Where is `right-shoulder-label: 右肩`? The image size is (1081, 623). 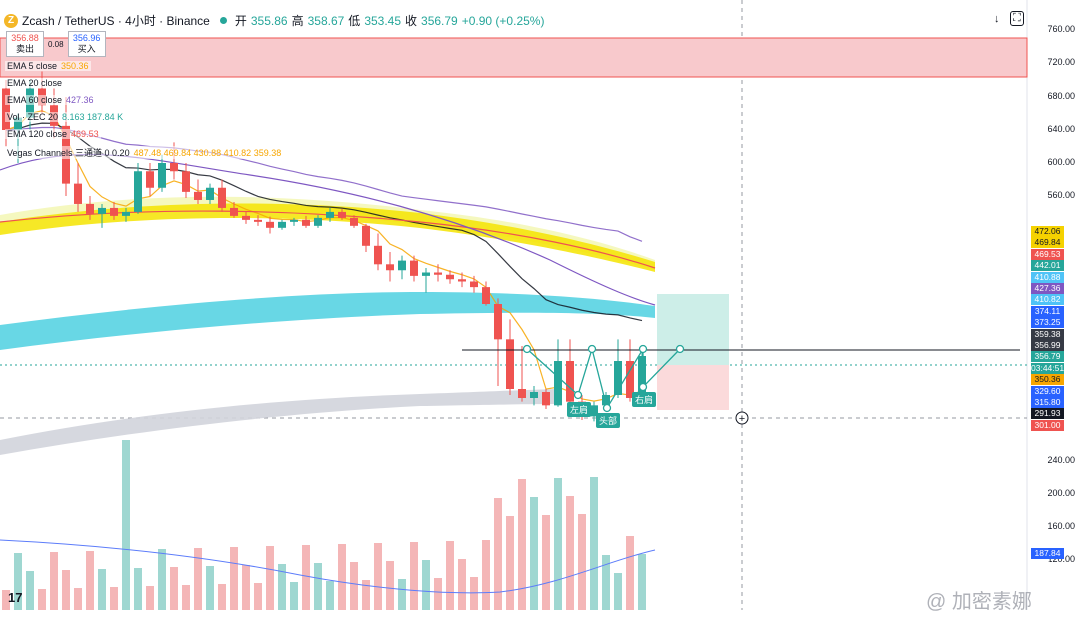
right-shoulder-label: 右肩 is located at coordinates (644, 399).